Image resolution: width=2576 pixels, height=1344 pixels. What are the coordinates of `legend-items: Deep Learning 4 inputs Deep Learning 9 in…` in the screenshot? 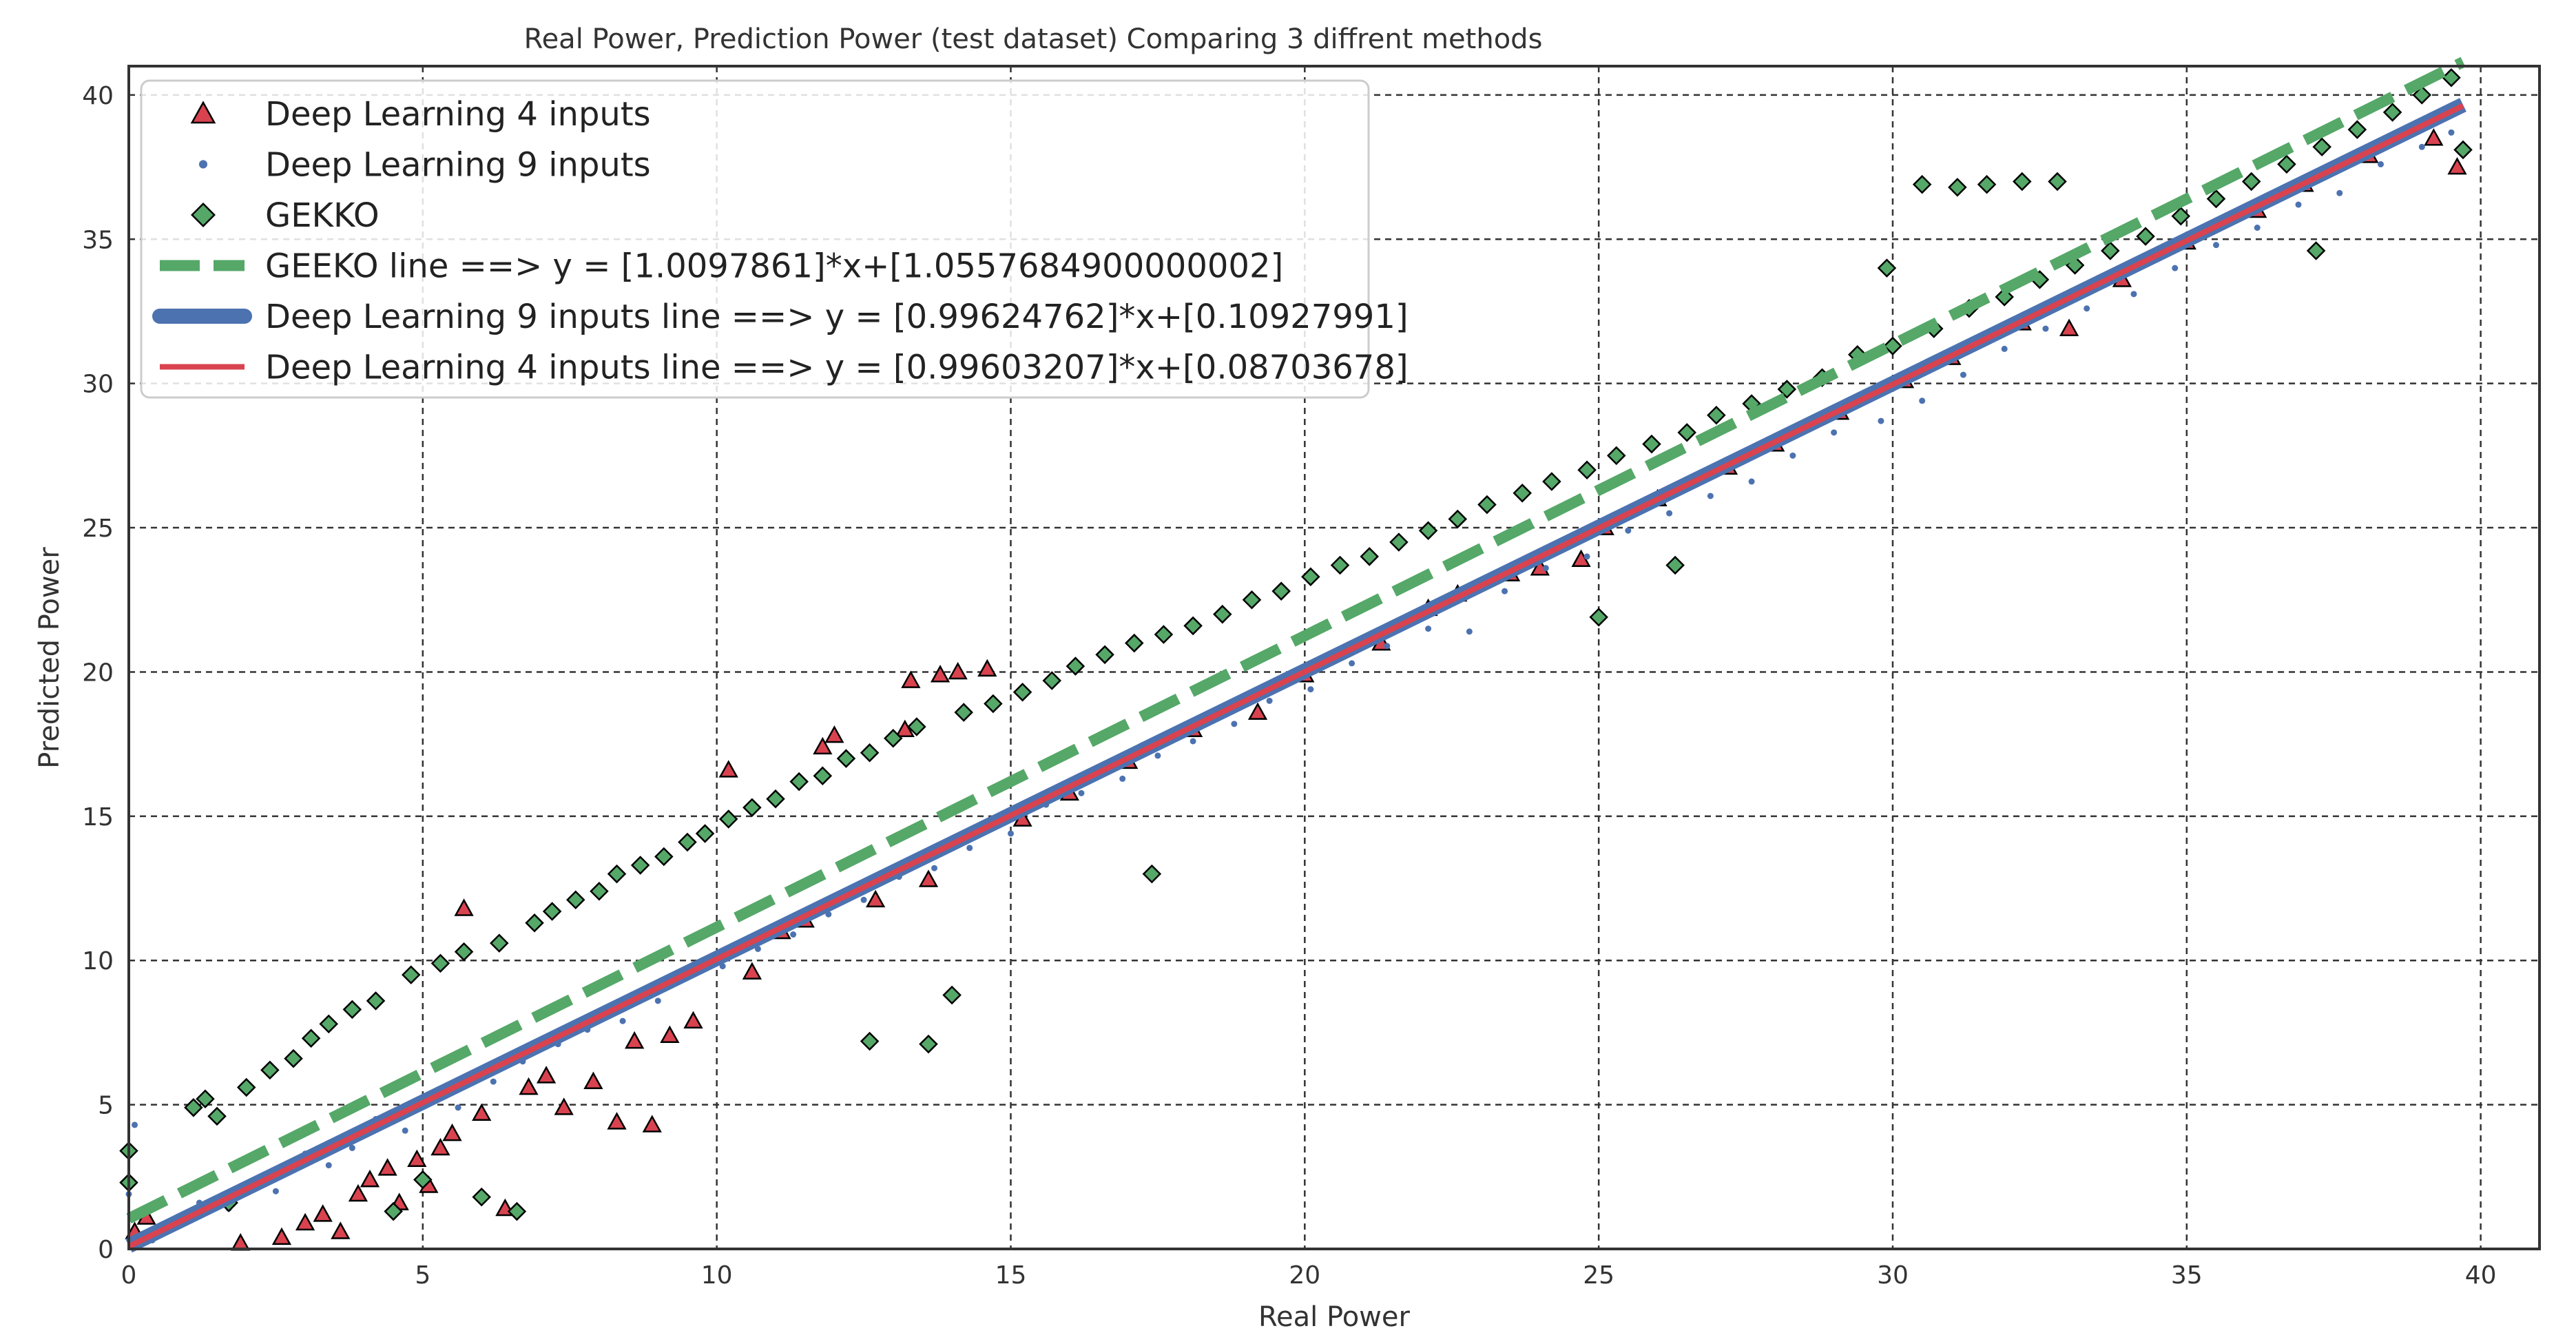 It's located at (780, 241).